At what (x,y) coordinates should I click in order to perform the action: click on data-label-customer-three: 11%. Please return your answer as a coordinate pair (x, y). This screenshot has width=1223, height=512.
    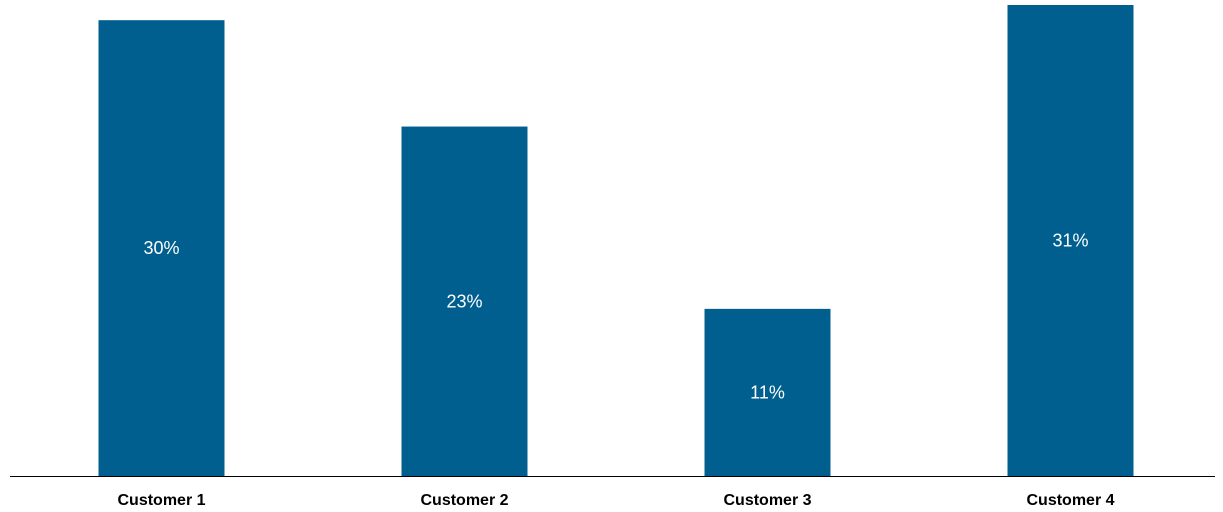
    Looking at the image, I should click on (767, 392).